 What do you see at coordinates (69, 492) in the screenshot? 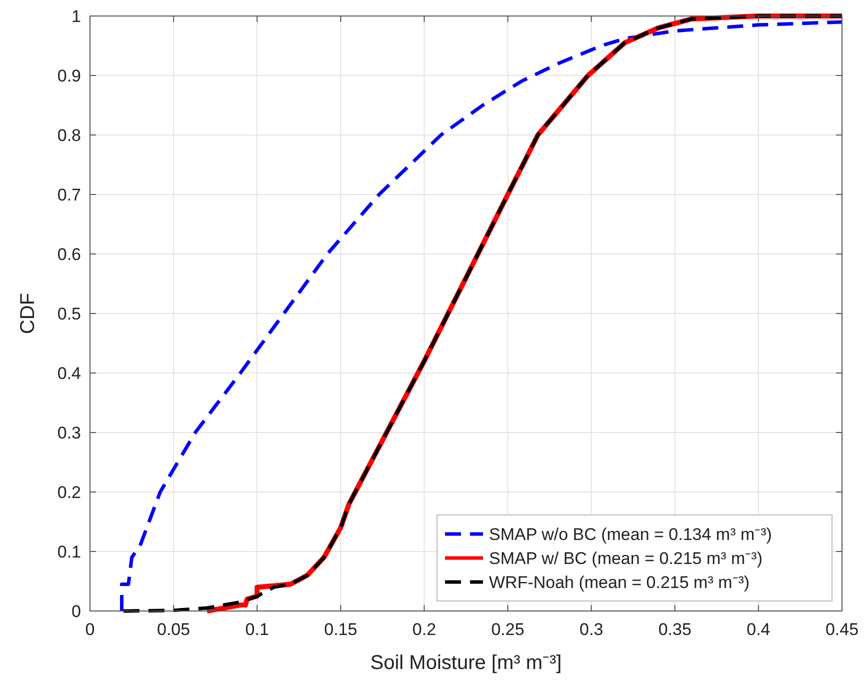
I see `y-tick-label: 0.2` at bounding box center [69, 492].